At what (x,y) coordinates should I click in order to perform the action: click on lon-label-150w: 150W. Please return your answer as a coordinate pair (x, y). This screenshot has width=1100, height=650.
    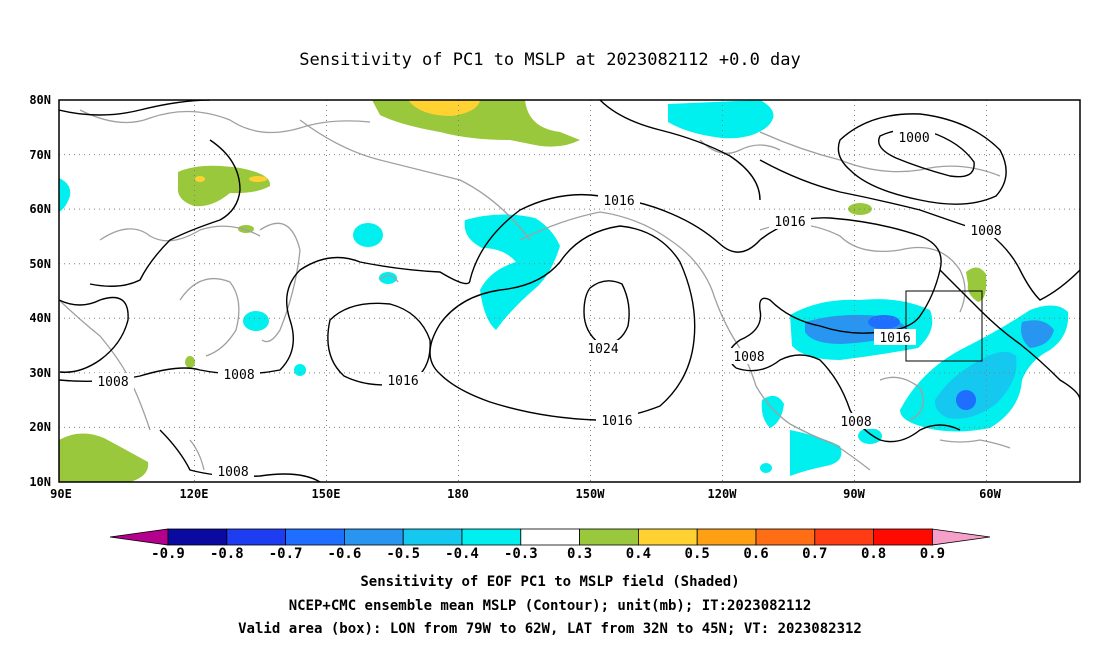
    Looking at the image, I should click on (591, 494).